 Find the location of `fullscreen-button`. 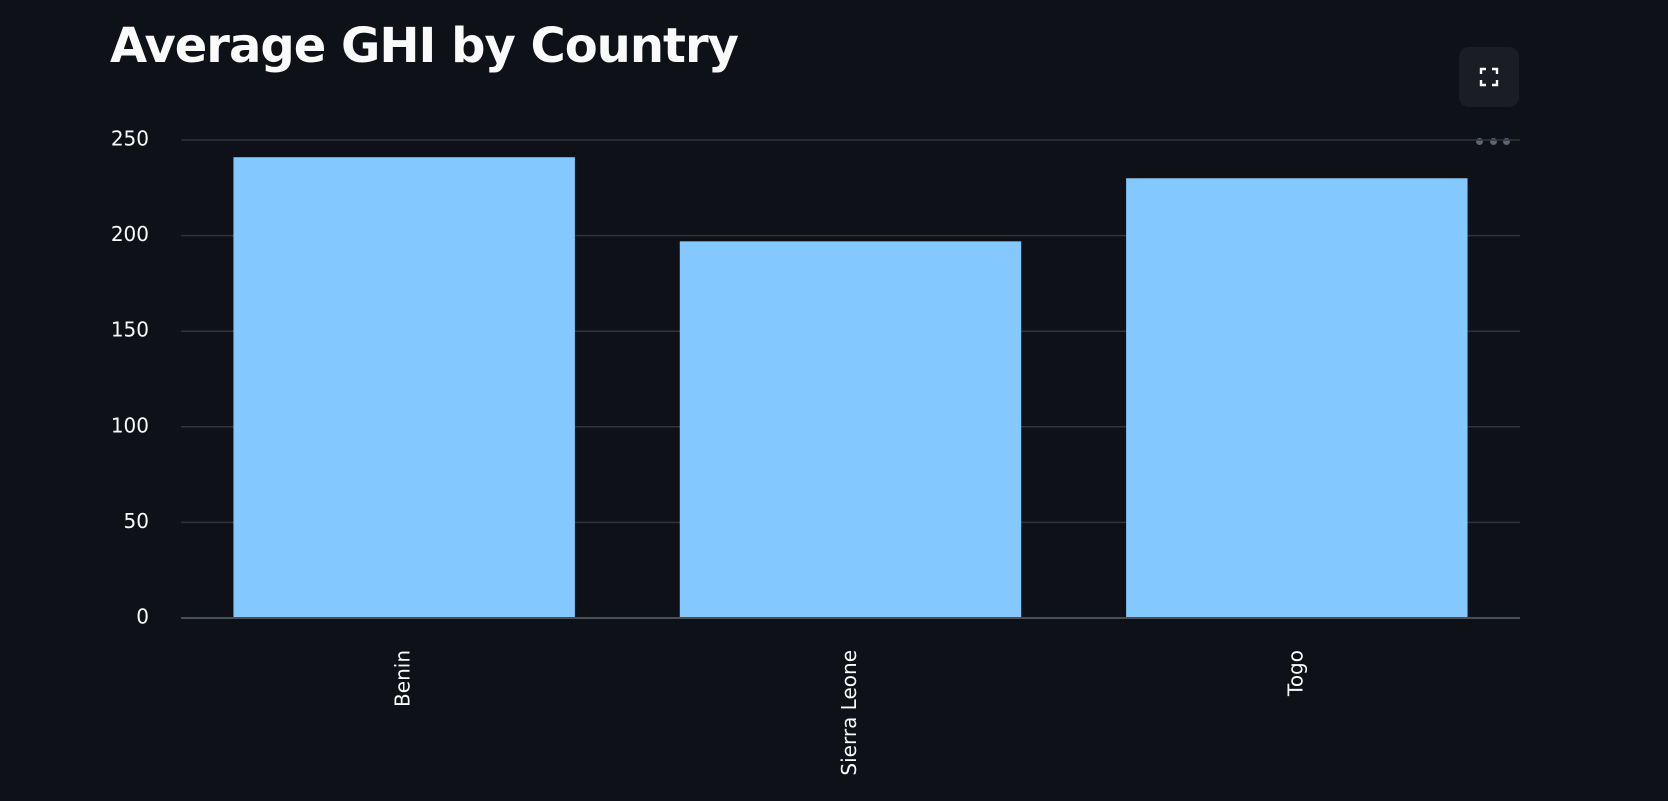

fullscreen-button is located at coordinates (1489, 77).